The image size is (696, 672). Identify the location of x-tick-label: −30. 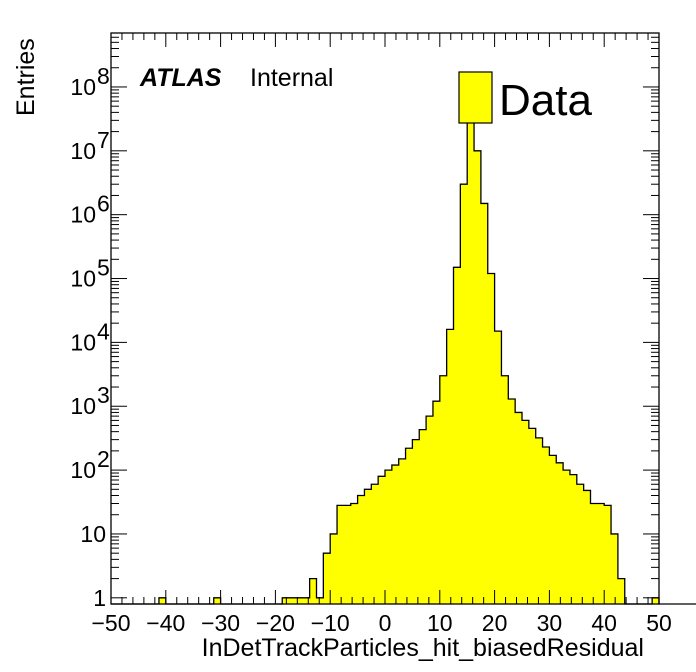
(220, 623).